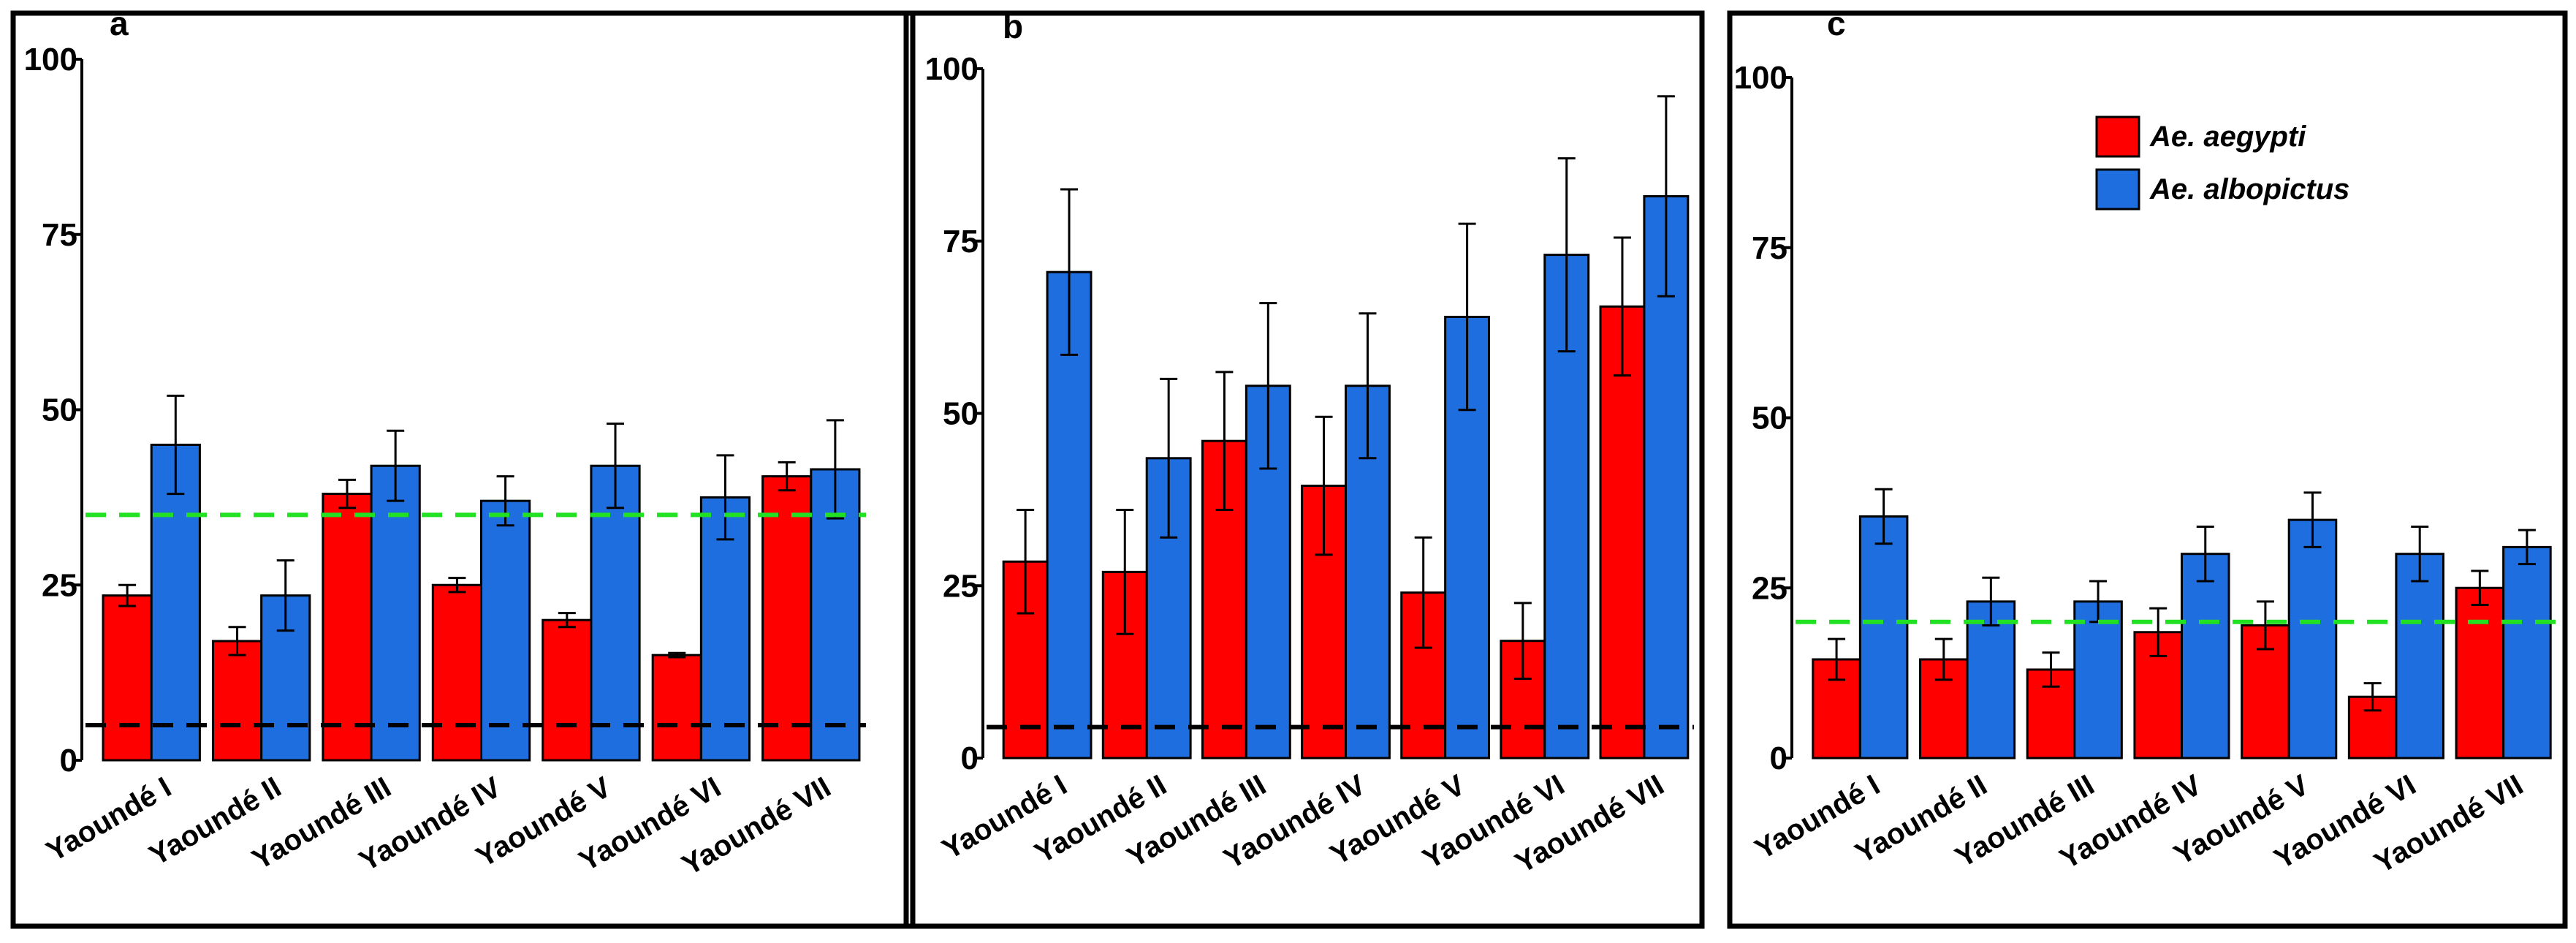 The image size is (2576, 943). What do you see at coordinates (1836, 23) in the screenshot?
I see `panel-label: c` at bounding box center [1836, 23].